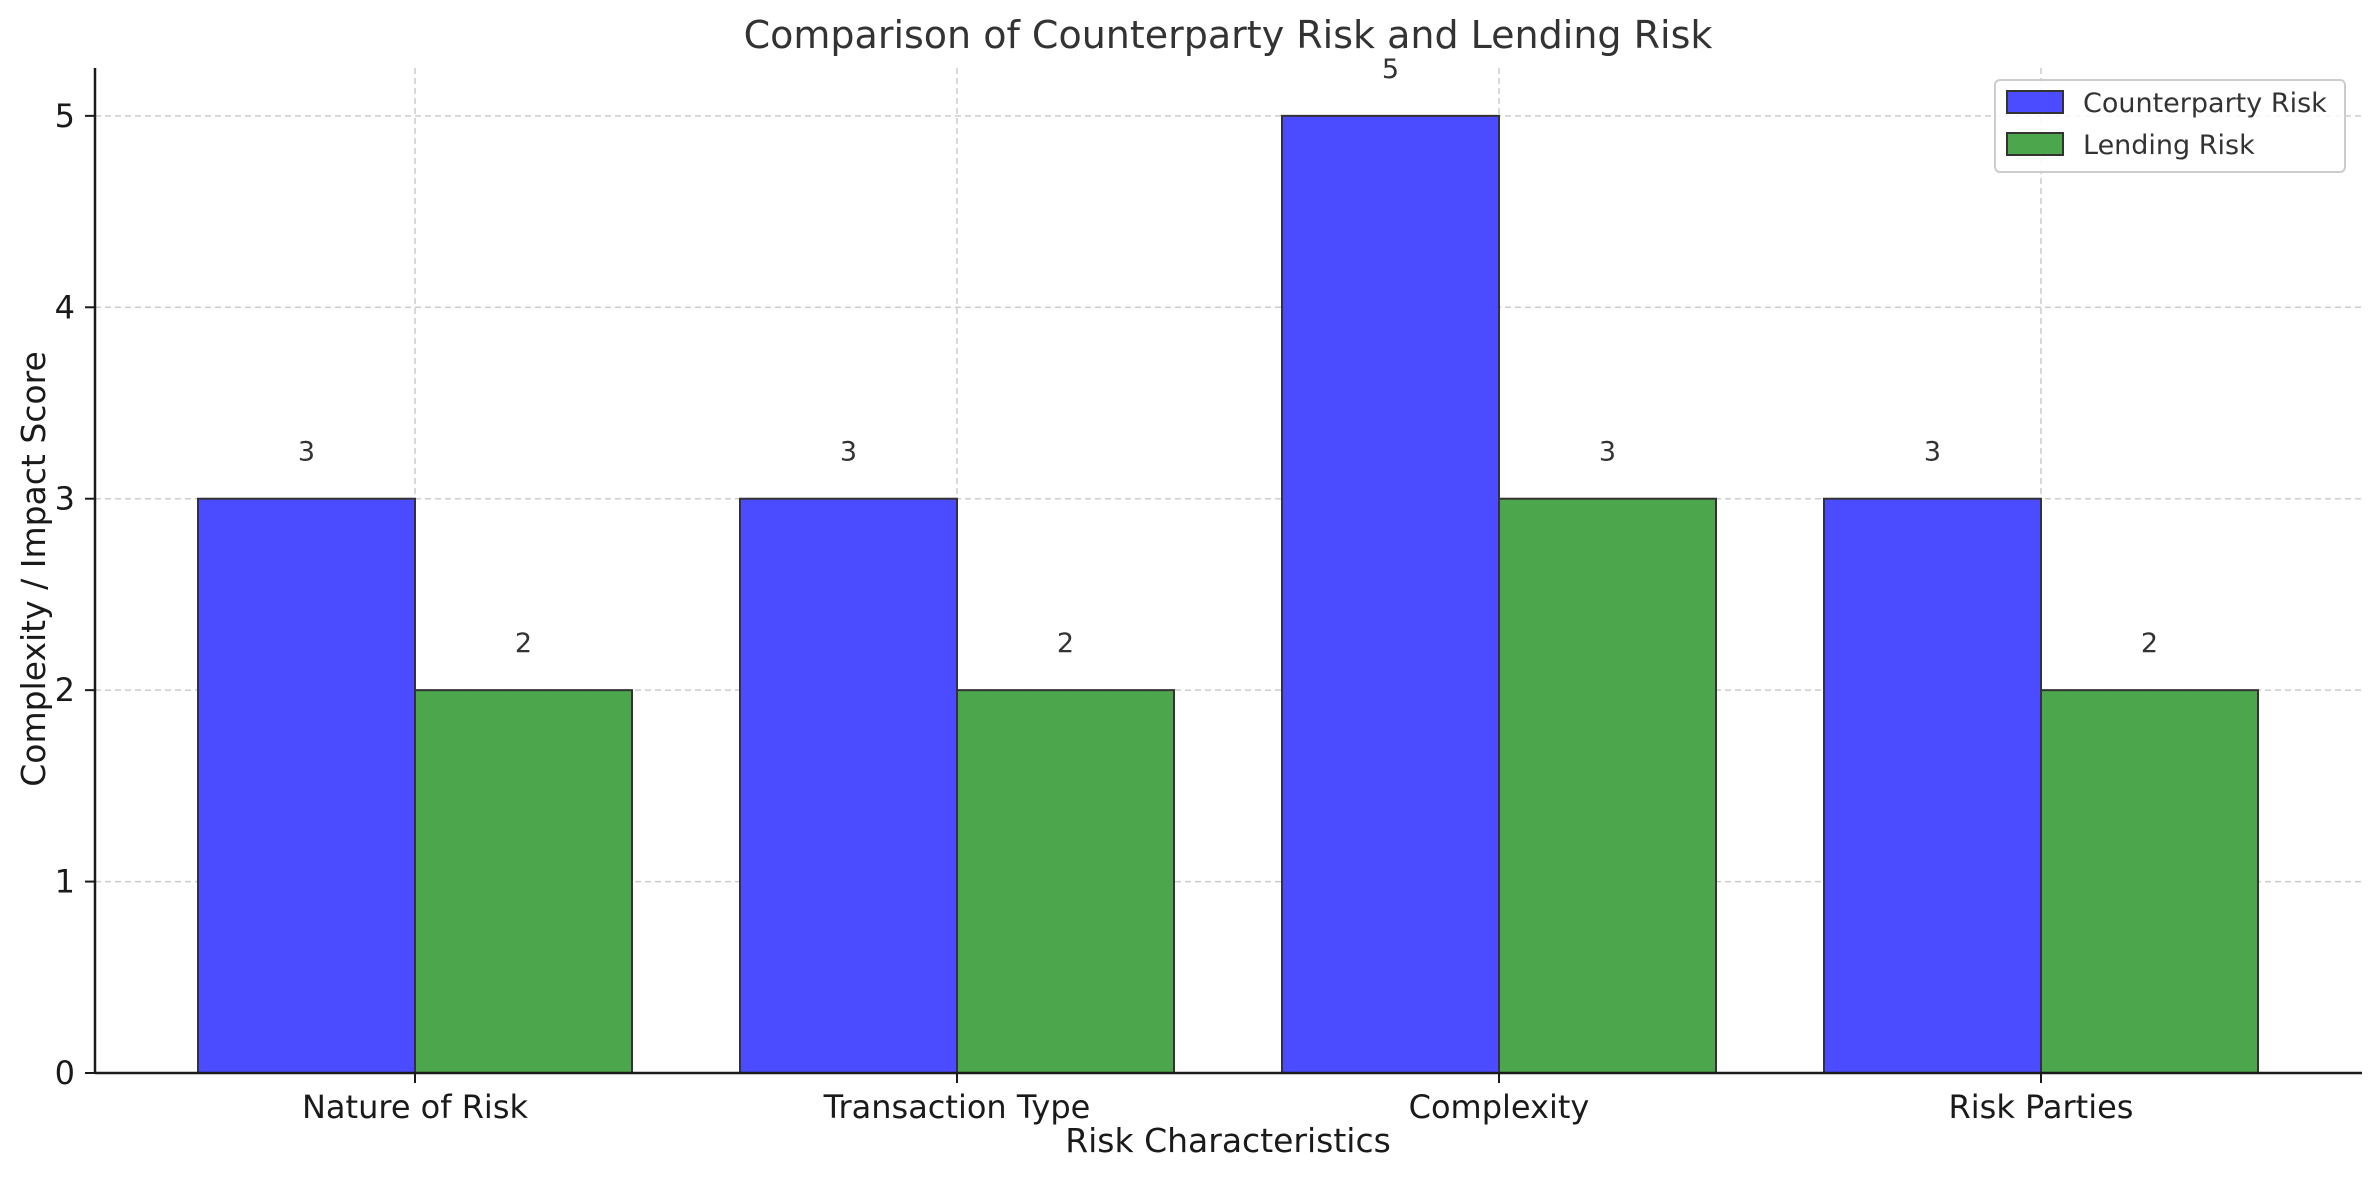 This screenshot has height=1180, width=2380. What do you see at coordinates (957, 1107) in the screenshot?
I see `x-tick-label: Transaction Type` at bounding box center [957, 1107].